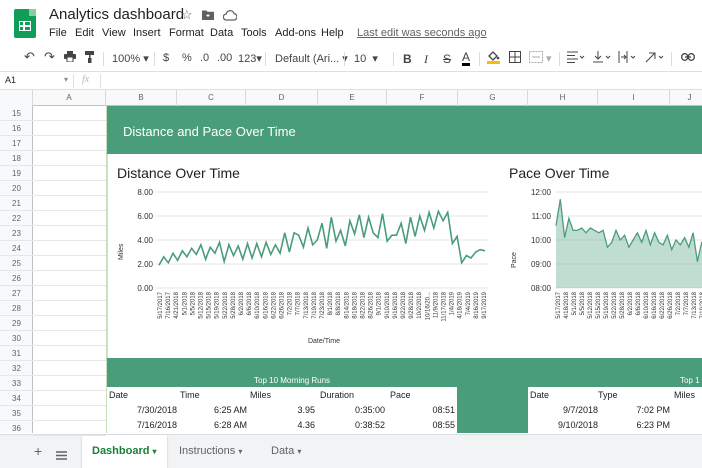  Describe the element at coordinates (69, 269) in the screenshot. I see `column-a-cells` at that location.